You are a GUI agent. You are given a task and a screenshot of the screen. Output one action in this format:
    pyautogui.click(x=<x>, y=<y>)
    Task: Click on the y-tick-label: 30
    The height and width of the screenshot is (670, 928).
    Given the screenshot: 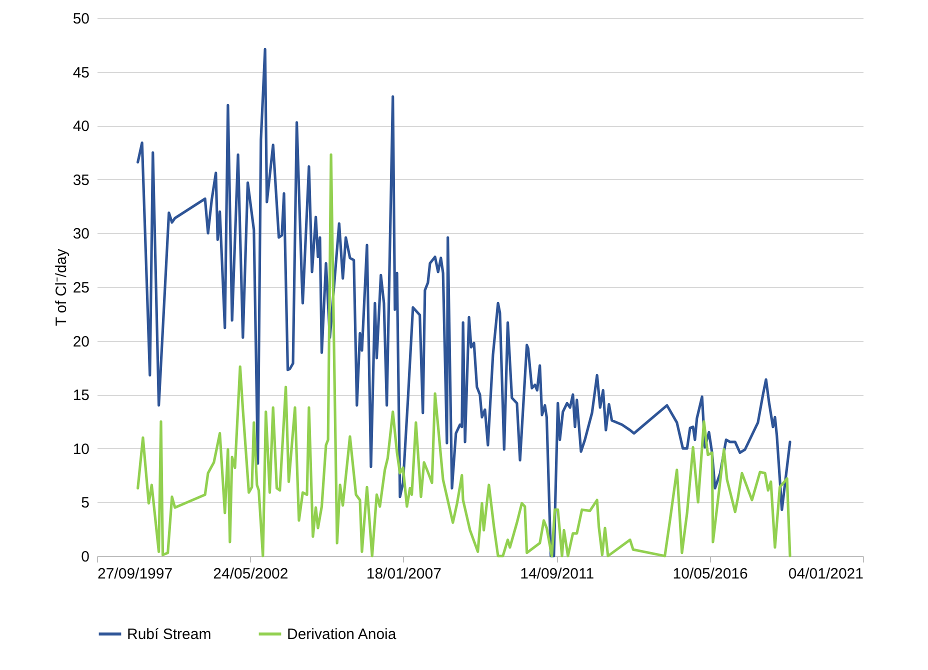 What is the action you would take?
    pyautogui.click(x=81, y=234)
    